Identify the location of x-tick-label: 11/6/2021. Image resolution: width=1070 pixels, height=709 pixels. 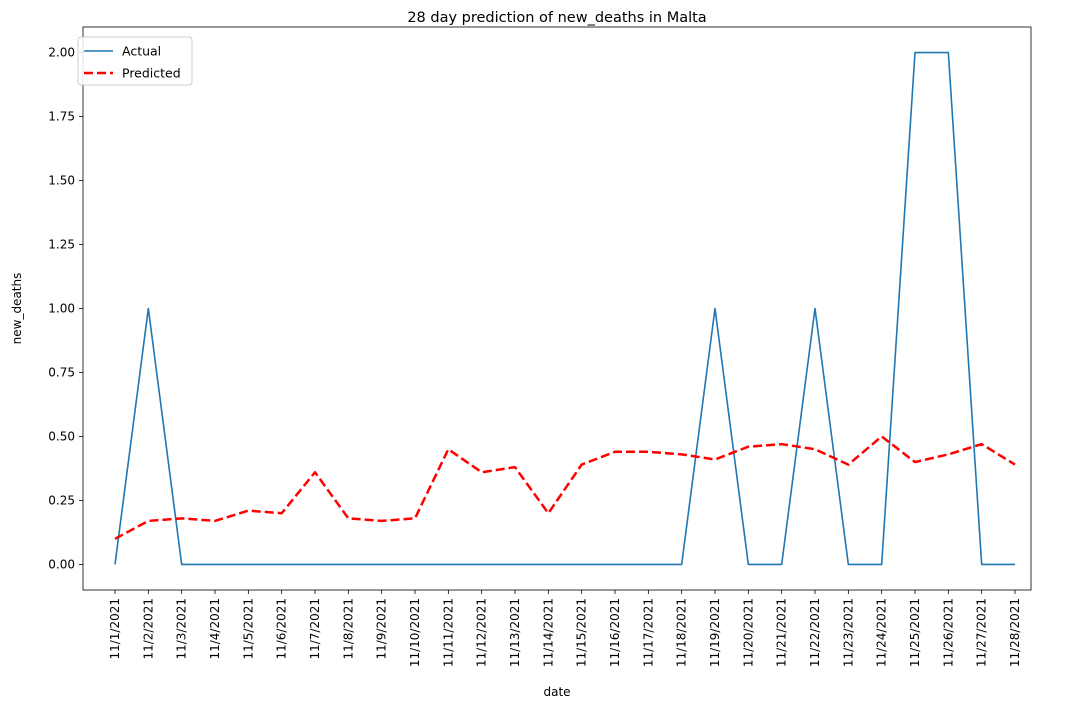
(282, 629).